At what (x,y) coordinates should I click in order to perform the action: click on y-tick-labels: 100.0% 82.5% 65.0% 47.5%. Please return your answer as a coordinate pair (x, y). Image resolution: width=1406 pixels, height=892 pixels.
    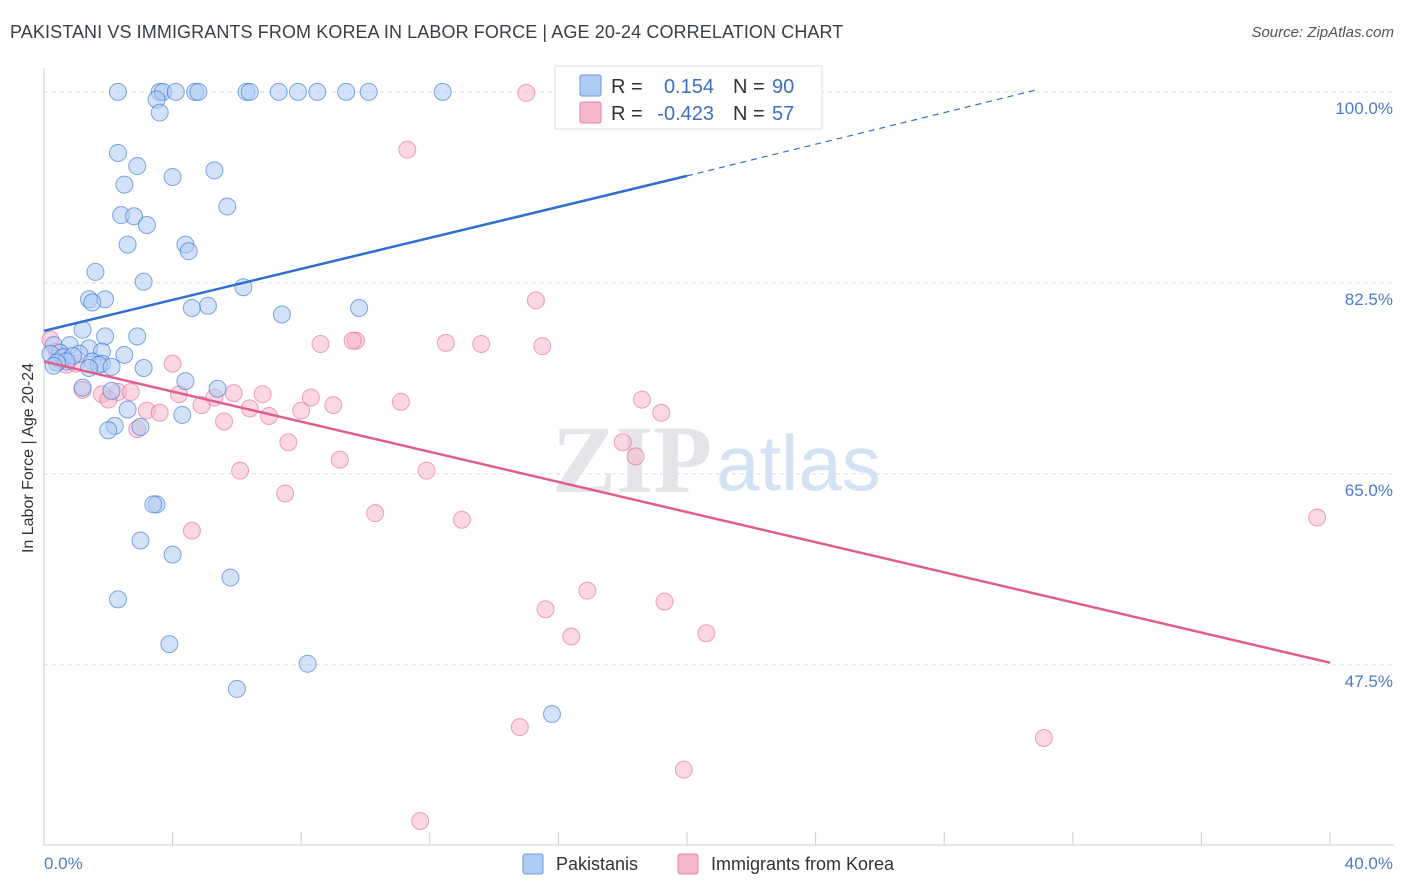
    Looking at the image, I should click on (1364, 395).